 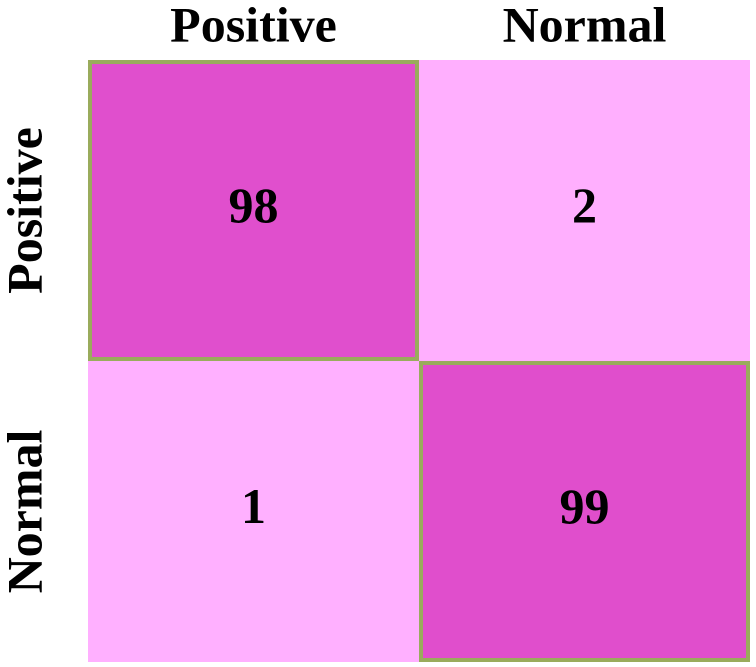 I want to click on x-tick-label: Normal, so click(x=585, y=26).